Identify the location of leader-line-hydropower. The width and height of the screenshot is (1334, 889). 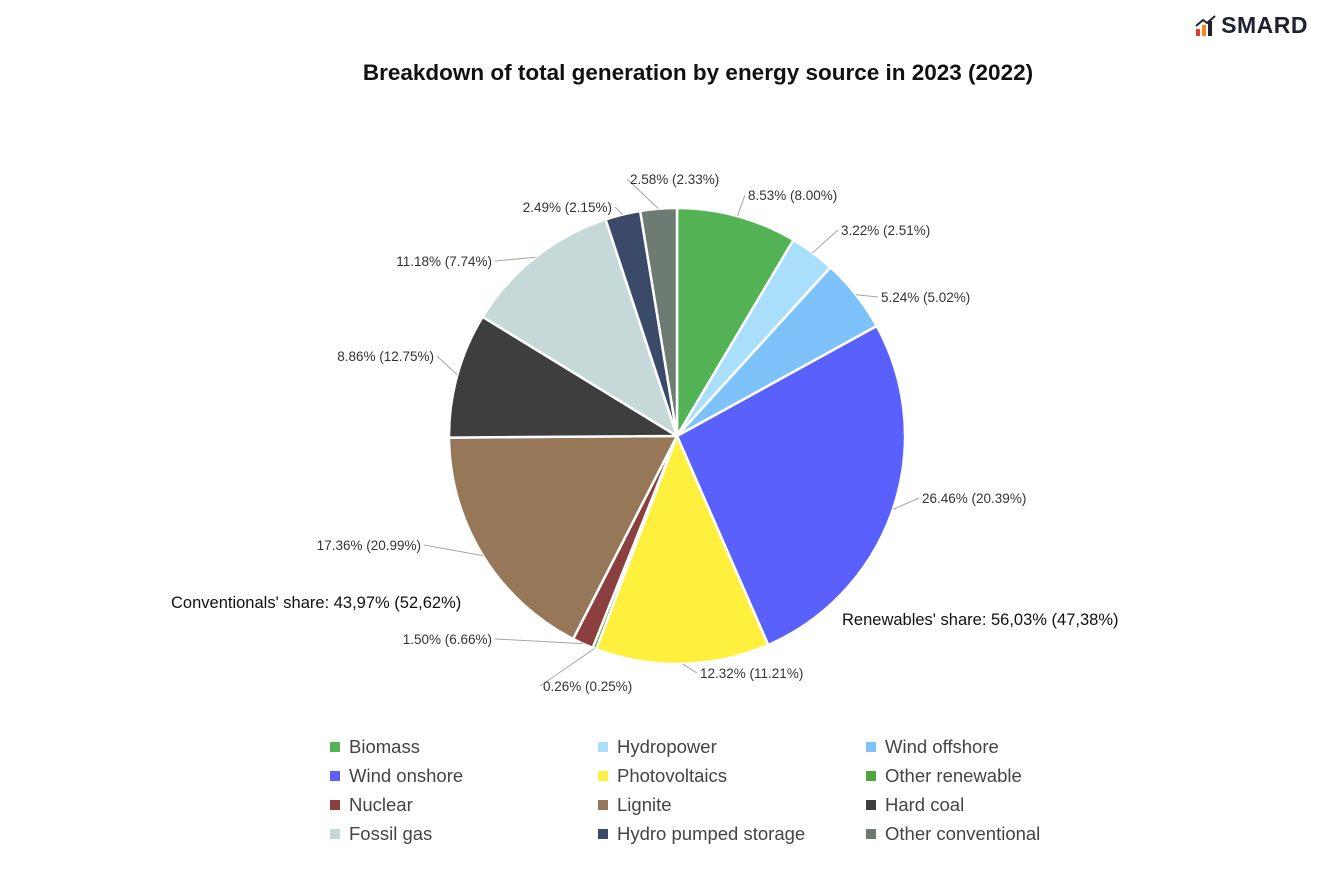
(825, 241).